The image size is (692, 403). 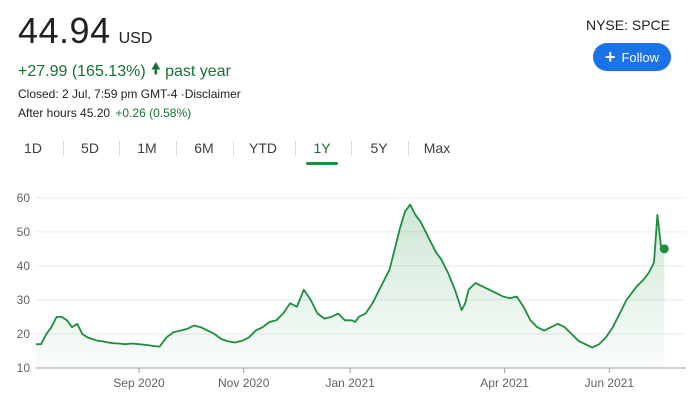 I want to click on closed-status: Closed: 2 Jul, 7:59 pm GMT-4 ·Disclaimer, so click(x=129, y=94).